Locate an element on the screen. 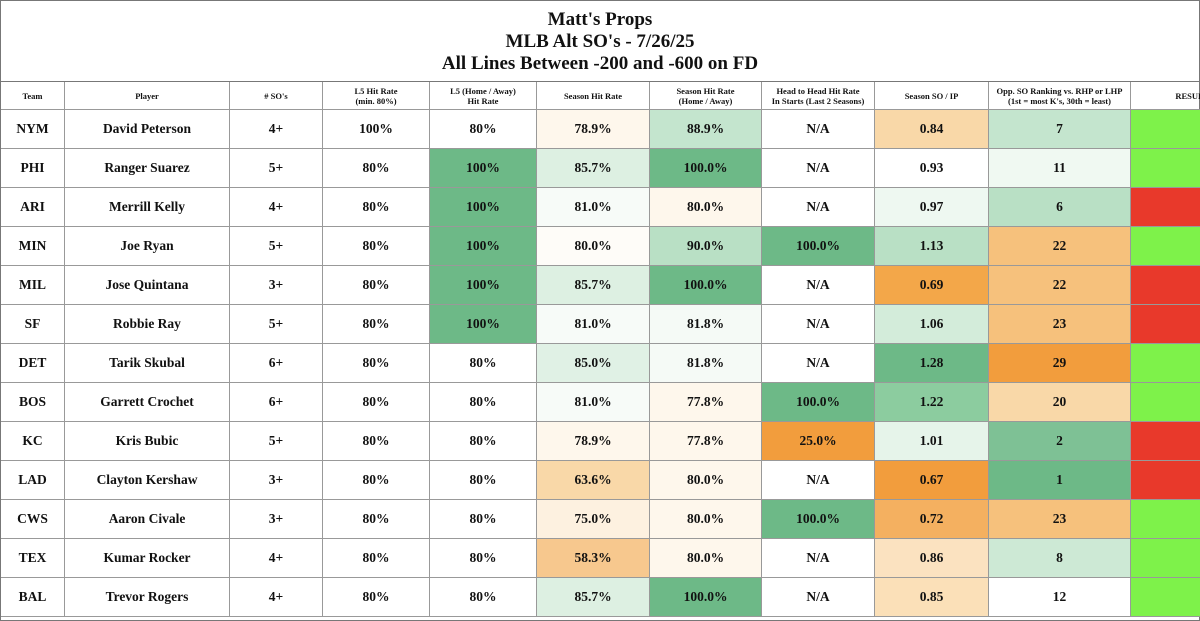 The height and width of the screenshot is (621, 1200). col-header-opp-line2: (1st = most K's, 30th = least) is located at coordinates (1059, 100).